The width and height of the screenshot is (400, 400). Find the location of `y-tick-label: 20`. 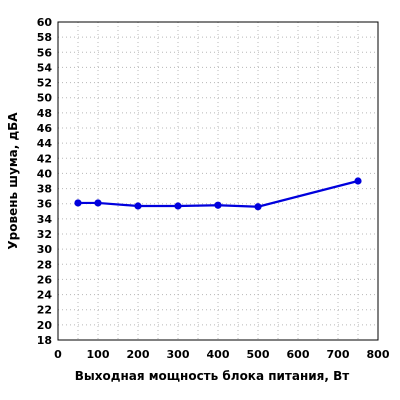

y-tick-label: 20 is located at coordinates (45, 325).